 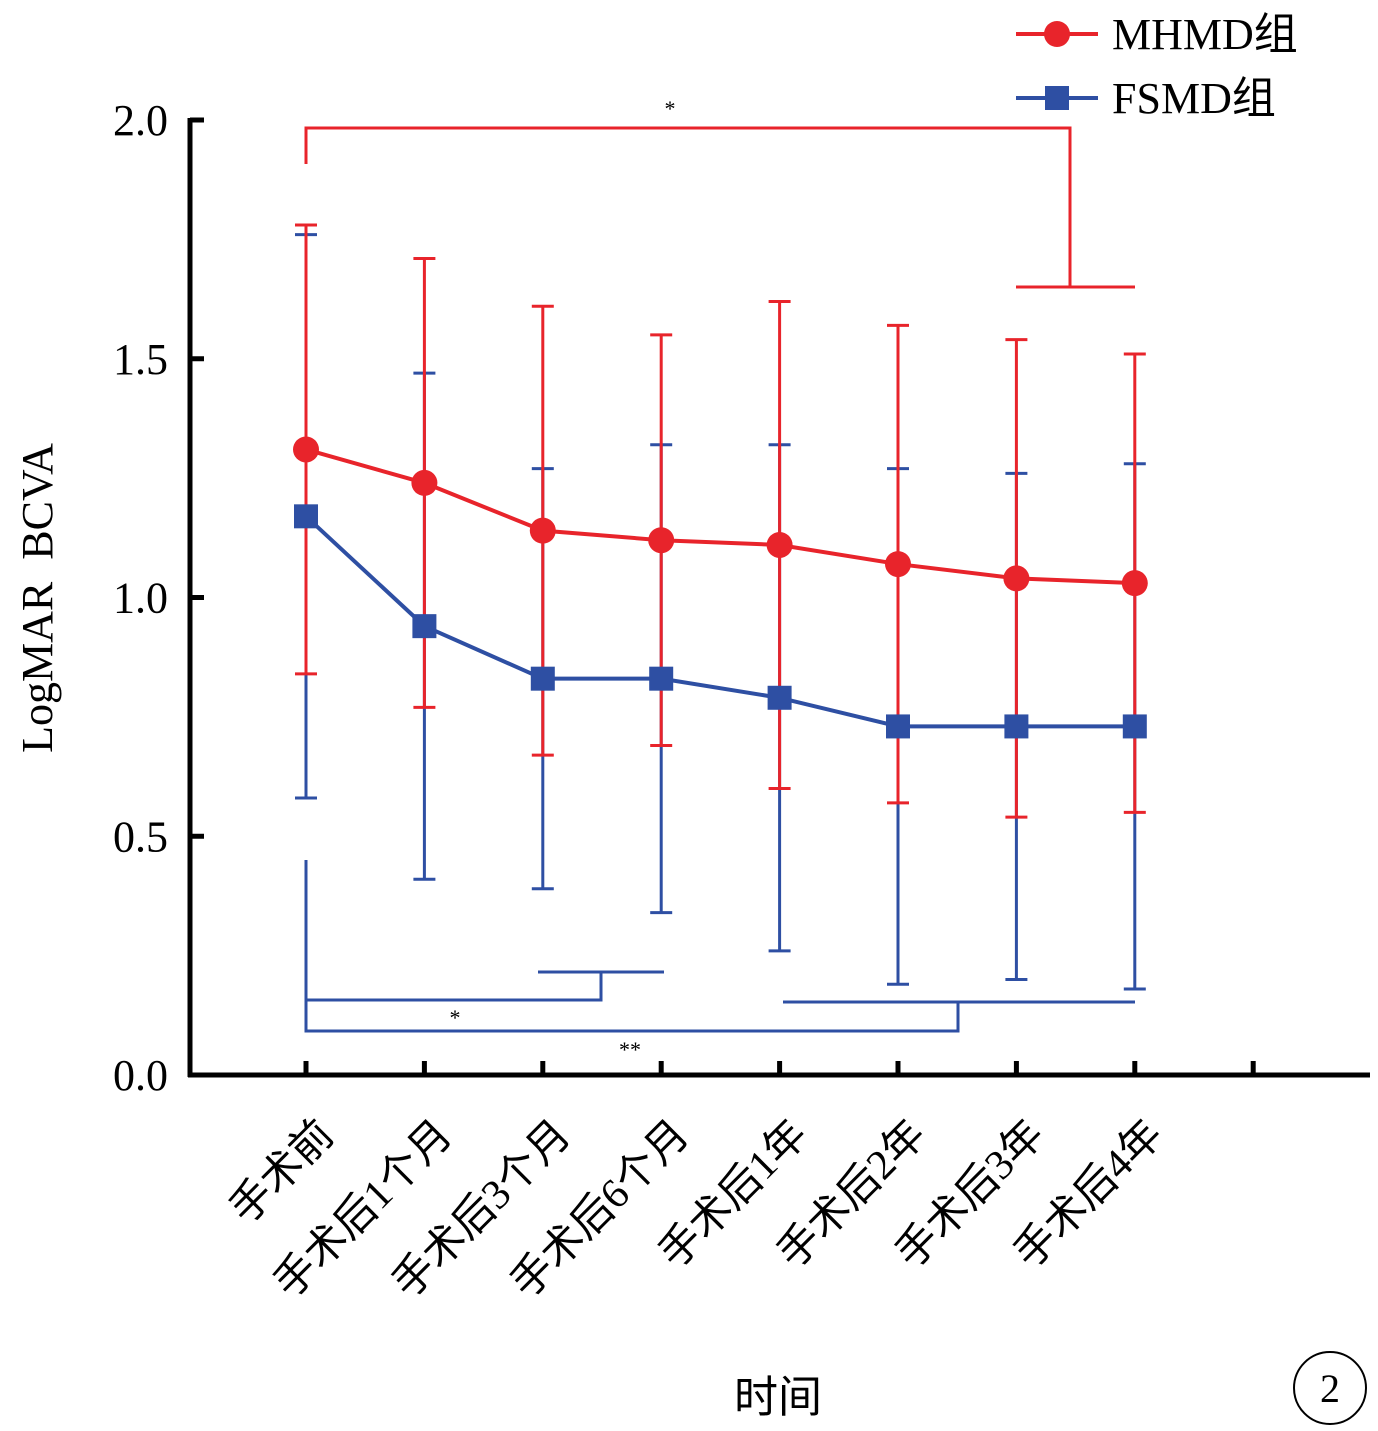 I want to click on figure-number: 2, so click(x=1330, y=1388).